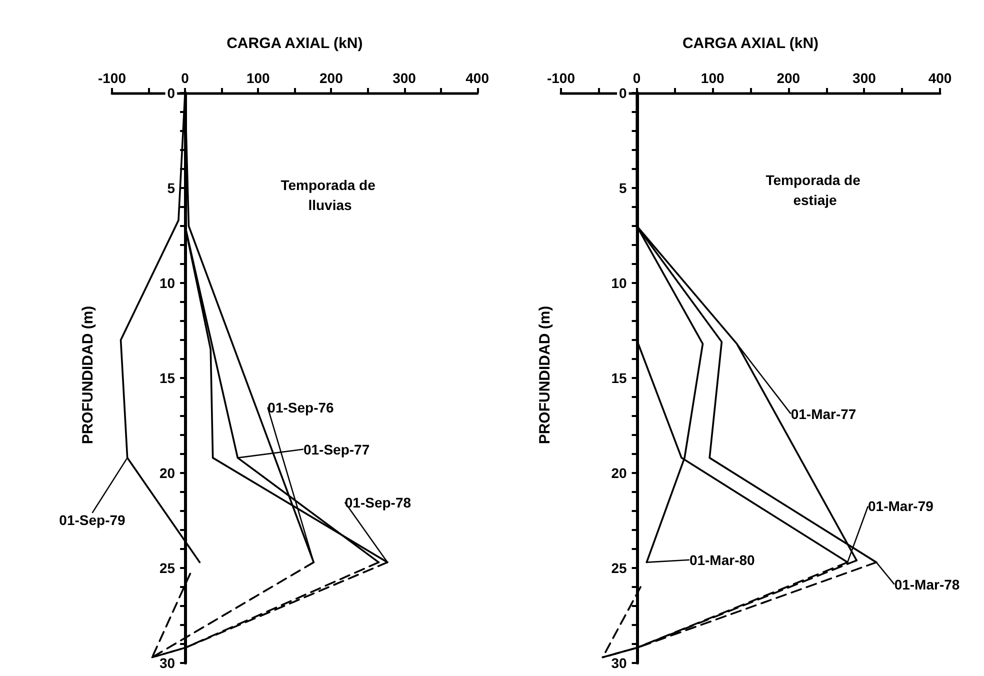  Describe the element at coordinates (823, 414) in the screenshot. I see `series-label: 01-Mar-77` at that location.